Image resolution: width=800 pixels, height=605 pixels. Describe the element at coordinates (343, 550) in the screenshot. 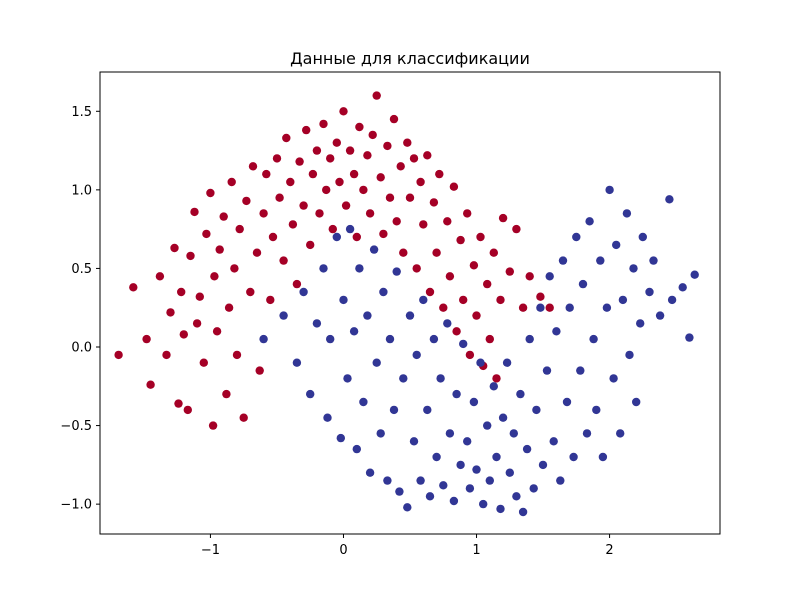

I see `x-tick-label: 0` at that location.